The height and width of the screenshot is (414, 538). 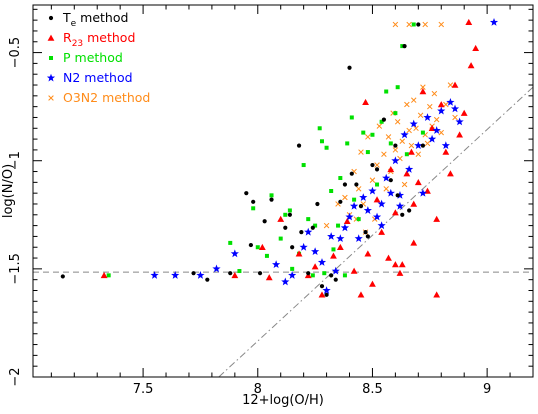 I want to click on legend-label: R23 method, so click(x=99, y=39).